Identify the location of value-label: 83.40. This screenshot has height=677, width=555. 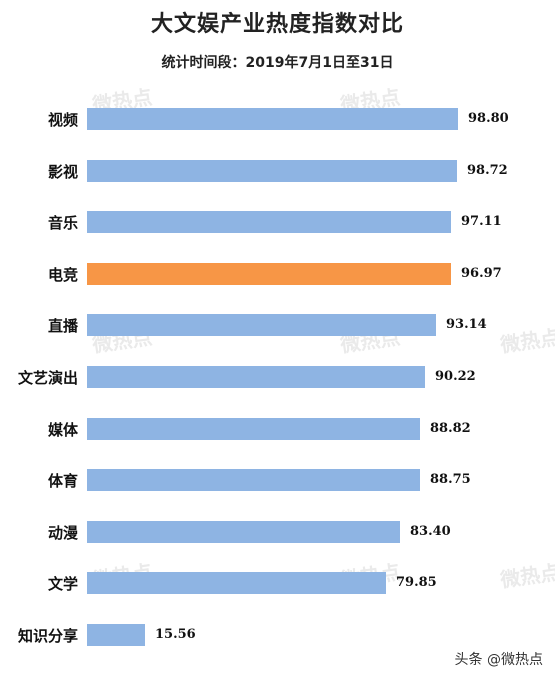
(430, 531).